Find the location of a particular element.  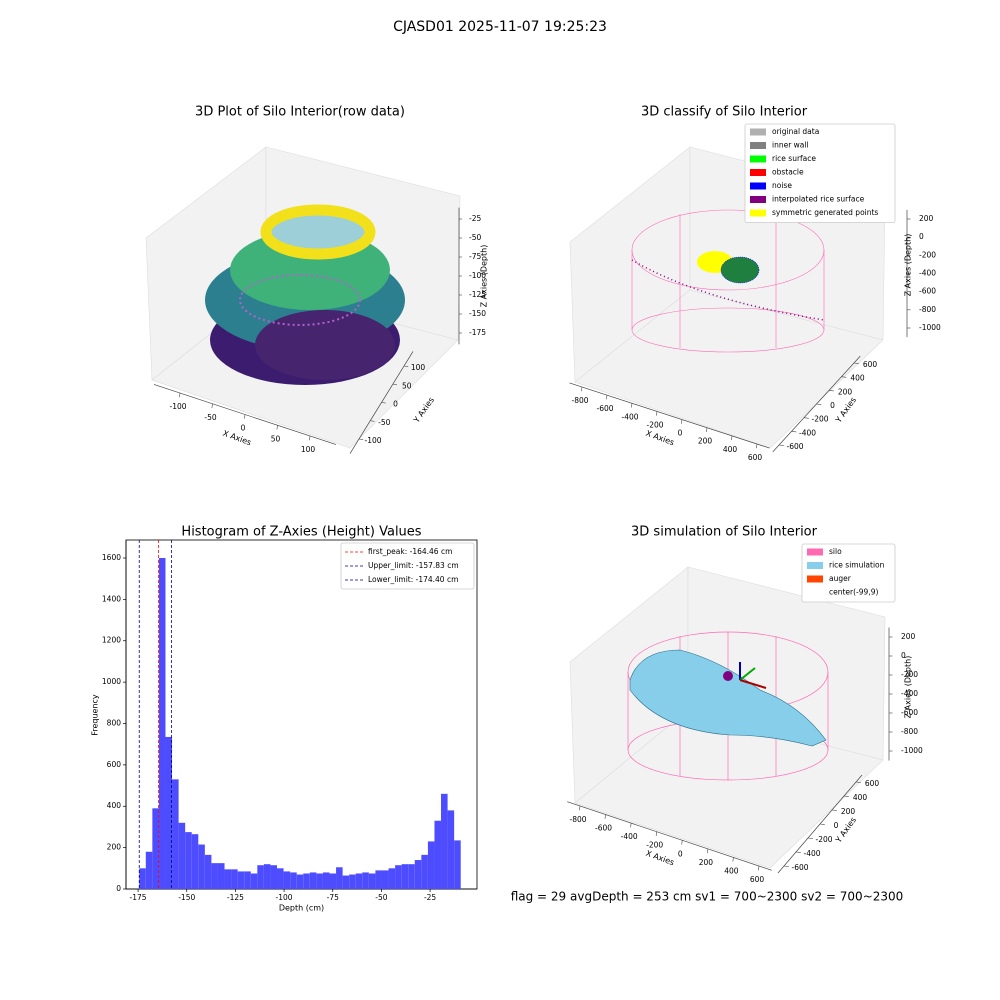

x-tick-label: 600 is located at coordinates (755, 457).